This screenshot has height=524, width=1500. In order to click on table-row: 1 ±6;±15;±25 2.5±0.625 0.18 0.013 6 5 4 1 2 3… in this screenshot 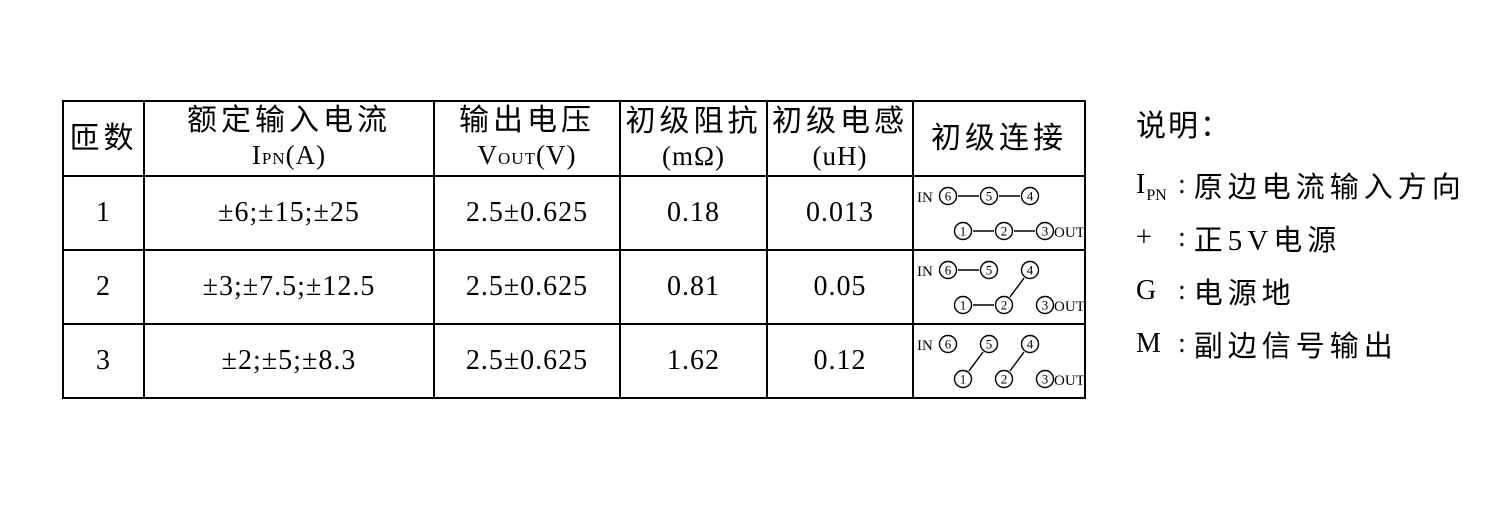, I will do `click(574, 213)`.